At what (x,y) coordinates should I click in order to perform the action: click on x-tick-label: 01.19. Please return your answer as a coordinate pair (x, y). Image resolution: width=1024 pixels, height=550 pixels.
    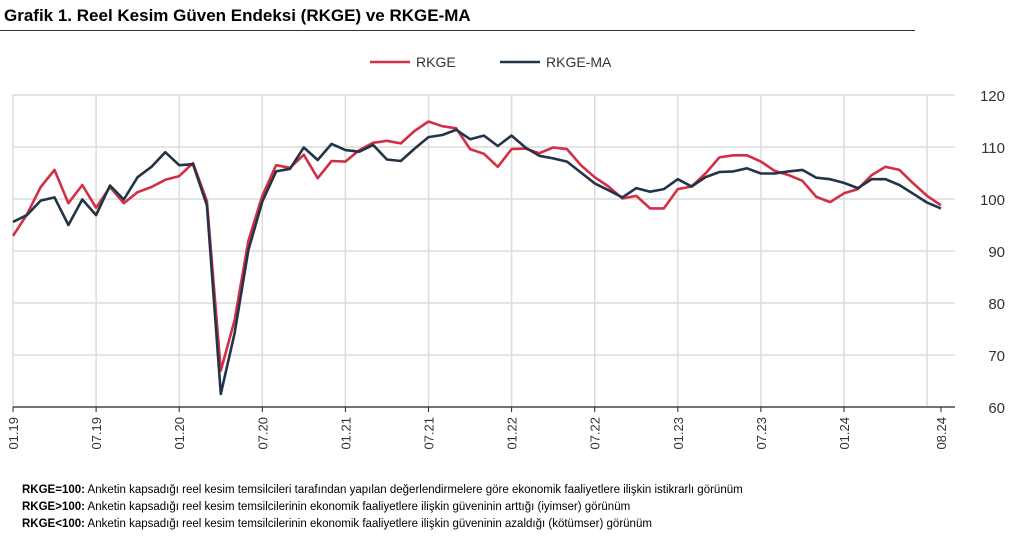
    Looking at the image, I should click on (13, 433).